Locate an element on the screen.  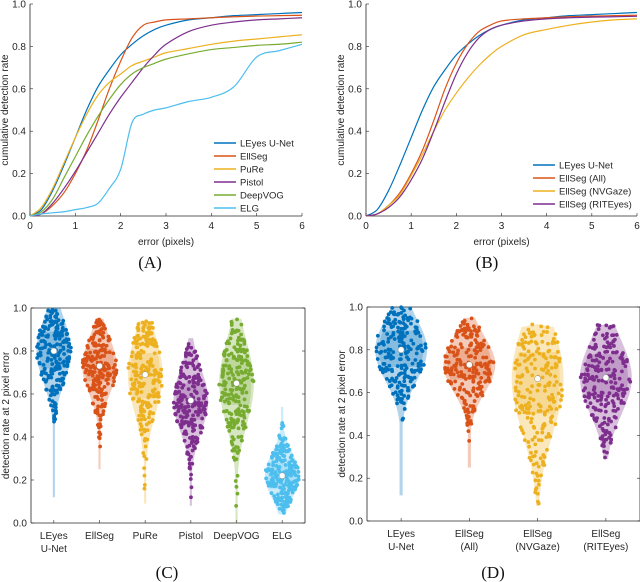
series-line-pistol is located at coordinates (166, 117).